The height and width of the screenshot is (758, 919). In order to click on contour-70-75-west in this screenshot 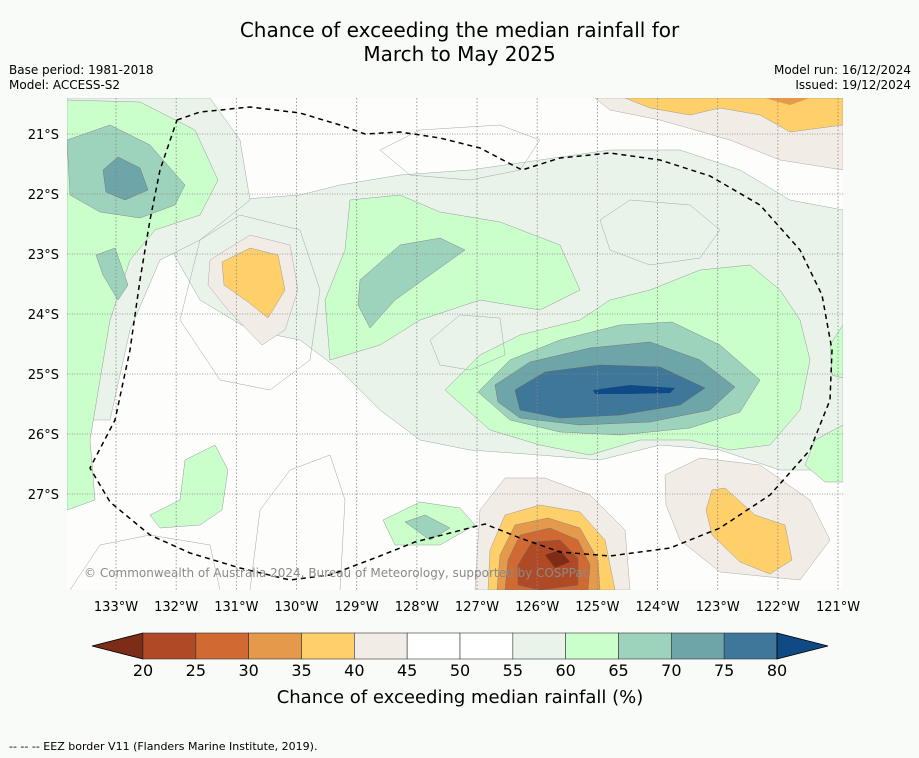, I will do `click(125, 178)`.